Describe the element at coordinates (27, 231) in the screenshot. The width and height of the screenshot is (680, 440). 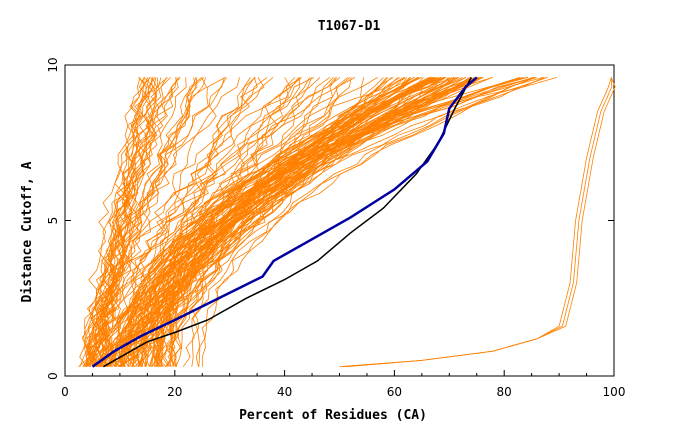
I see `y-axis-label: Distance Cutoff, A` at that location.